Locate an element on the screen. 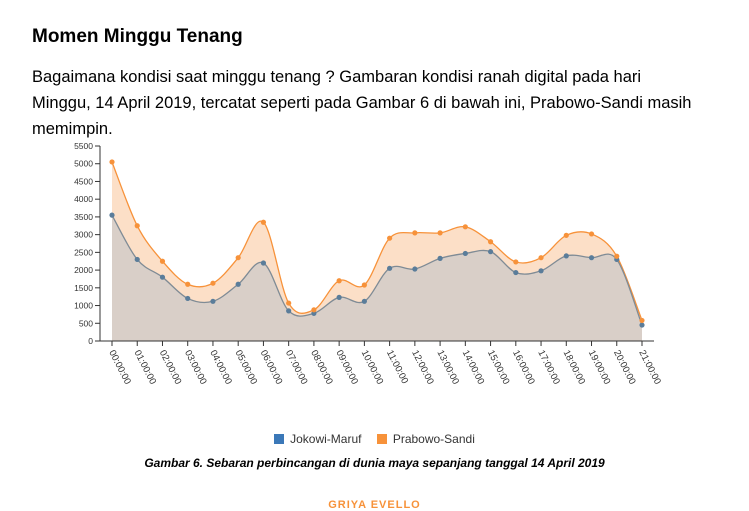 This screenshot has height=511, width=749. x-tick-label: 14:00:00 is located at coordinates (473, 367).